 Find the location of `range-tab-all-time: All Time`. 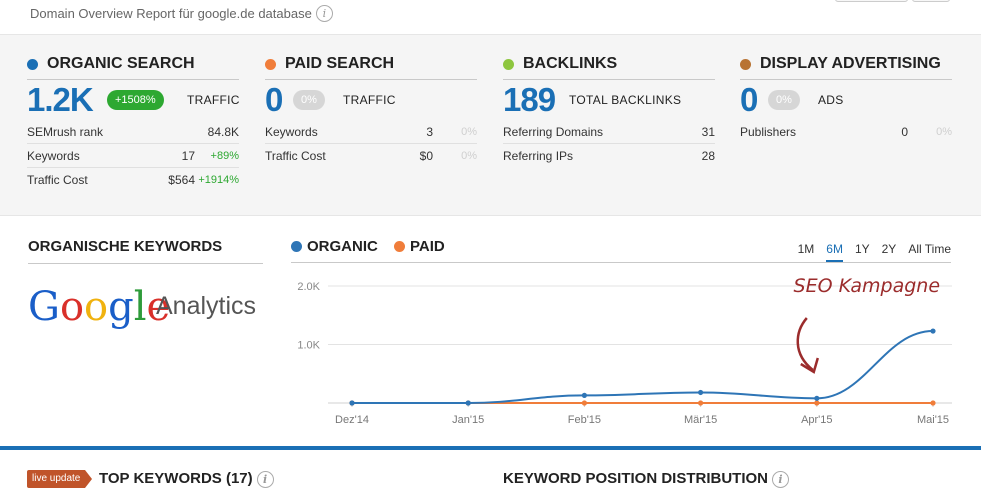

range-tab-all-time: All Time is located at coordinates (929, 249).